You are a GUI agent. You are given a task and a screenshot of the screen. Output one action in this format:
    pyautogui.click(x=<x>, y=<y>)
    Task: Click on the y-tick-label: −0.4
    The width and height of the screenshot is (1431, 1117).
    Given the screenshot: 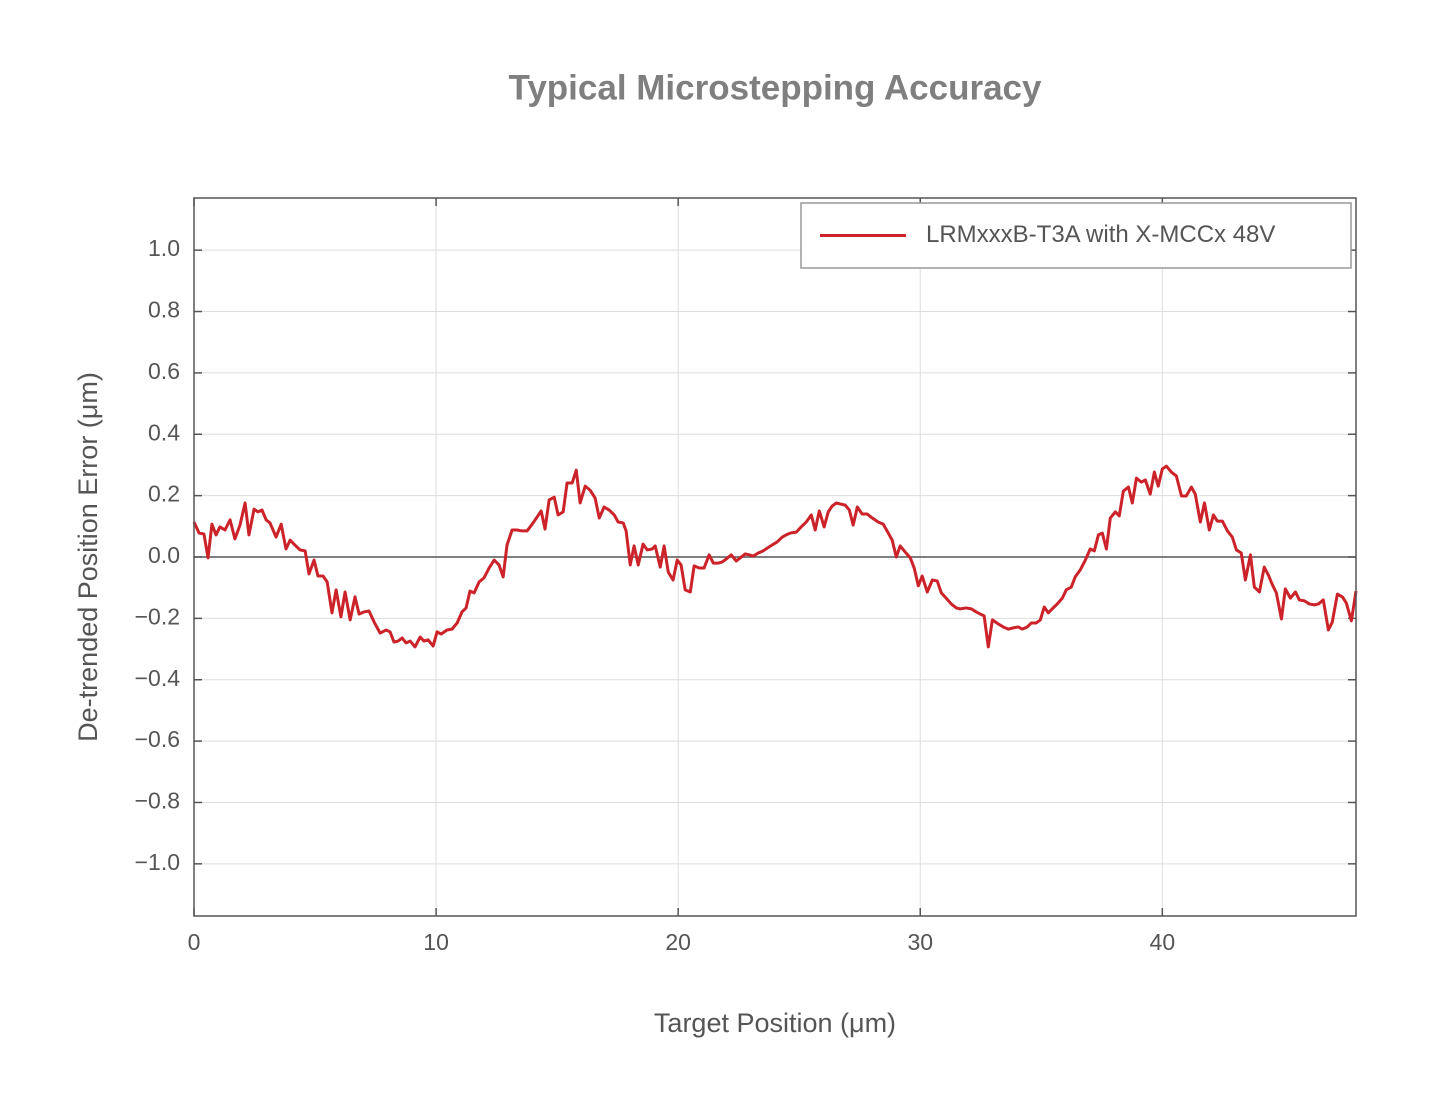 What is the action you would take?
    pyautogui.click(x=158, y=678)
    